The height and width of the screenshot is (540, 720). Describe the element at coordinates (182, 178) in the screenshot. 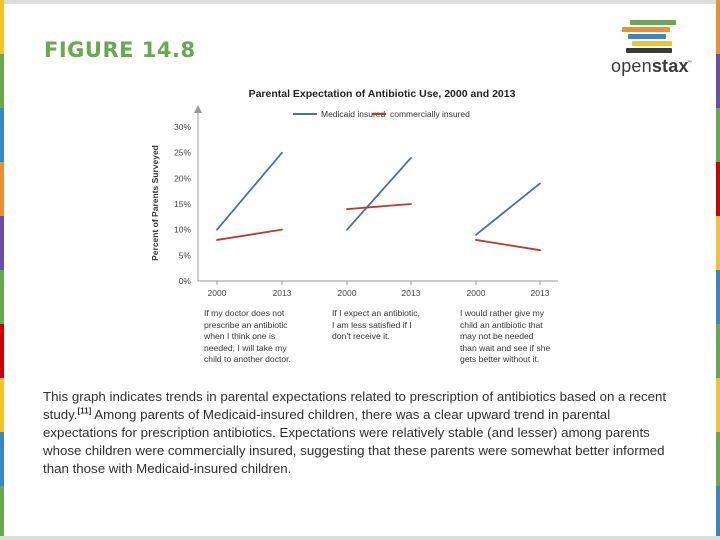

I see `y-tick-label: 20%` at that location.